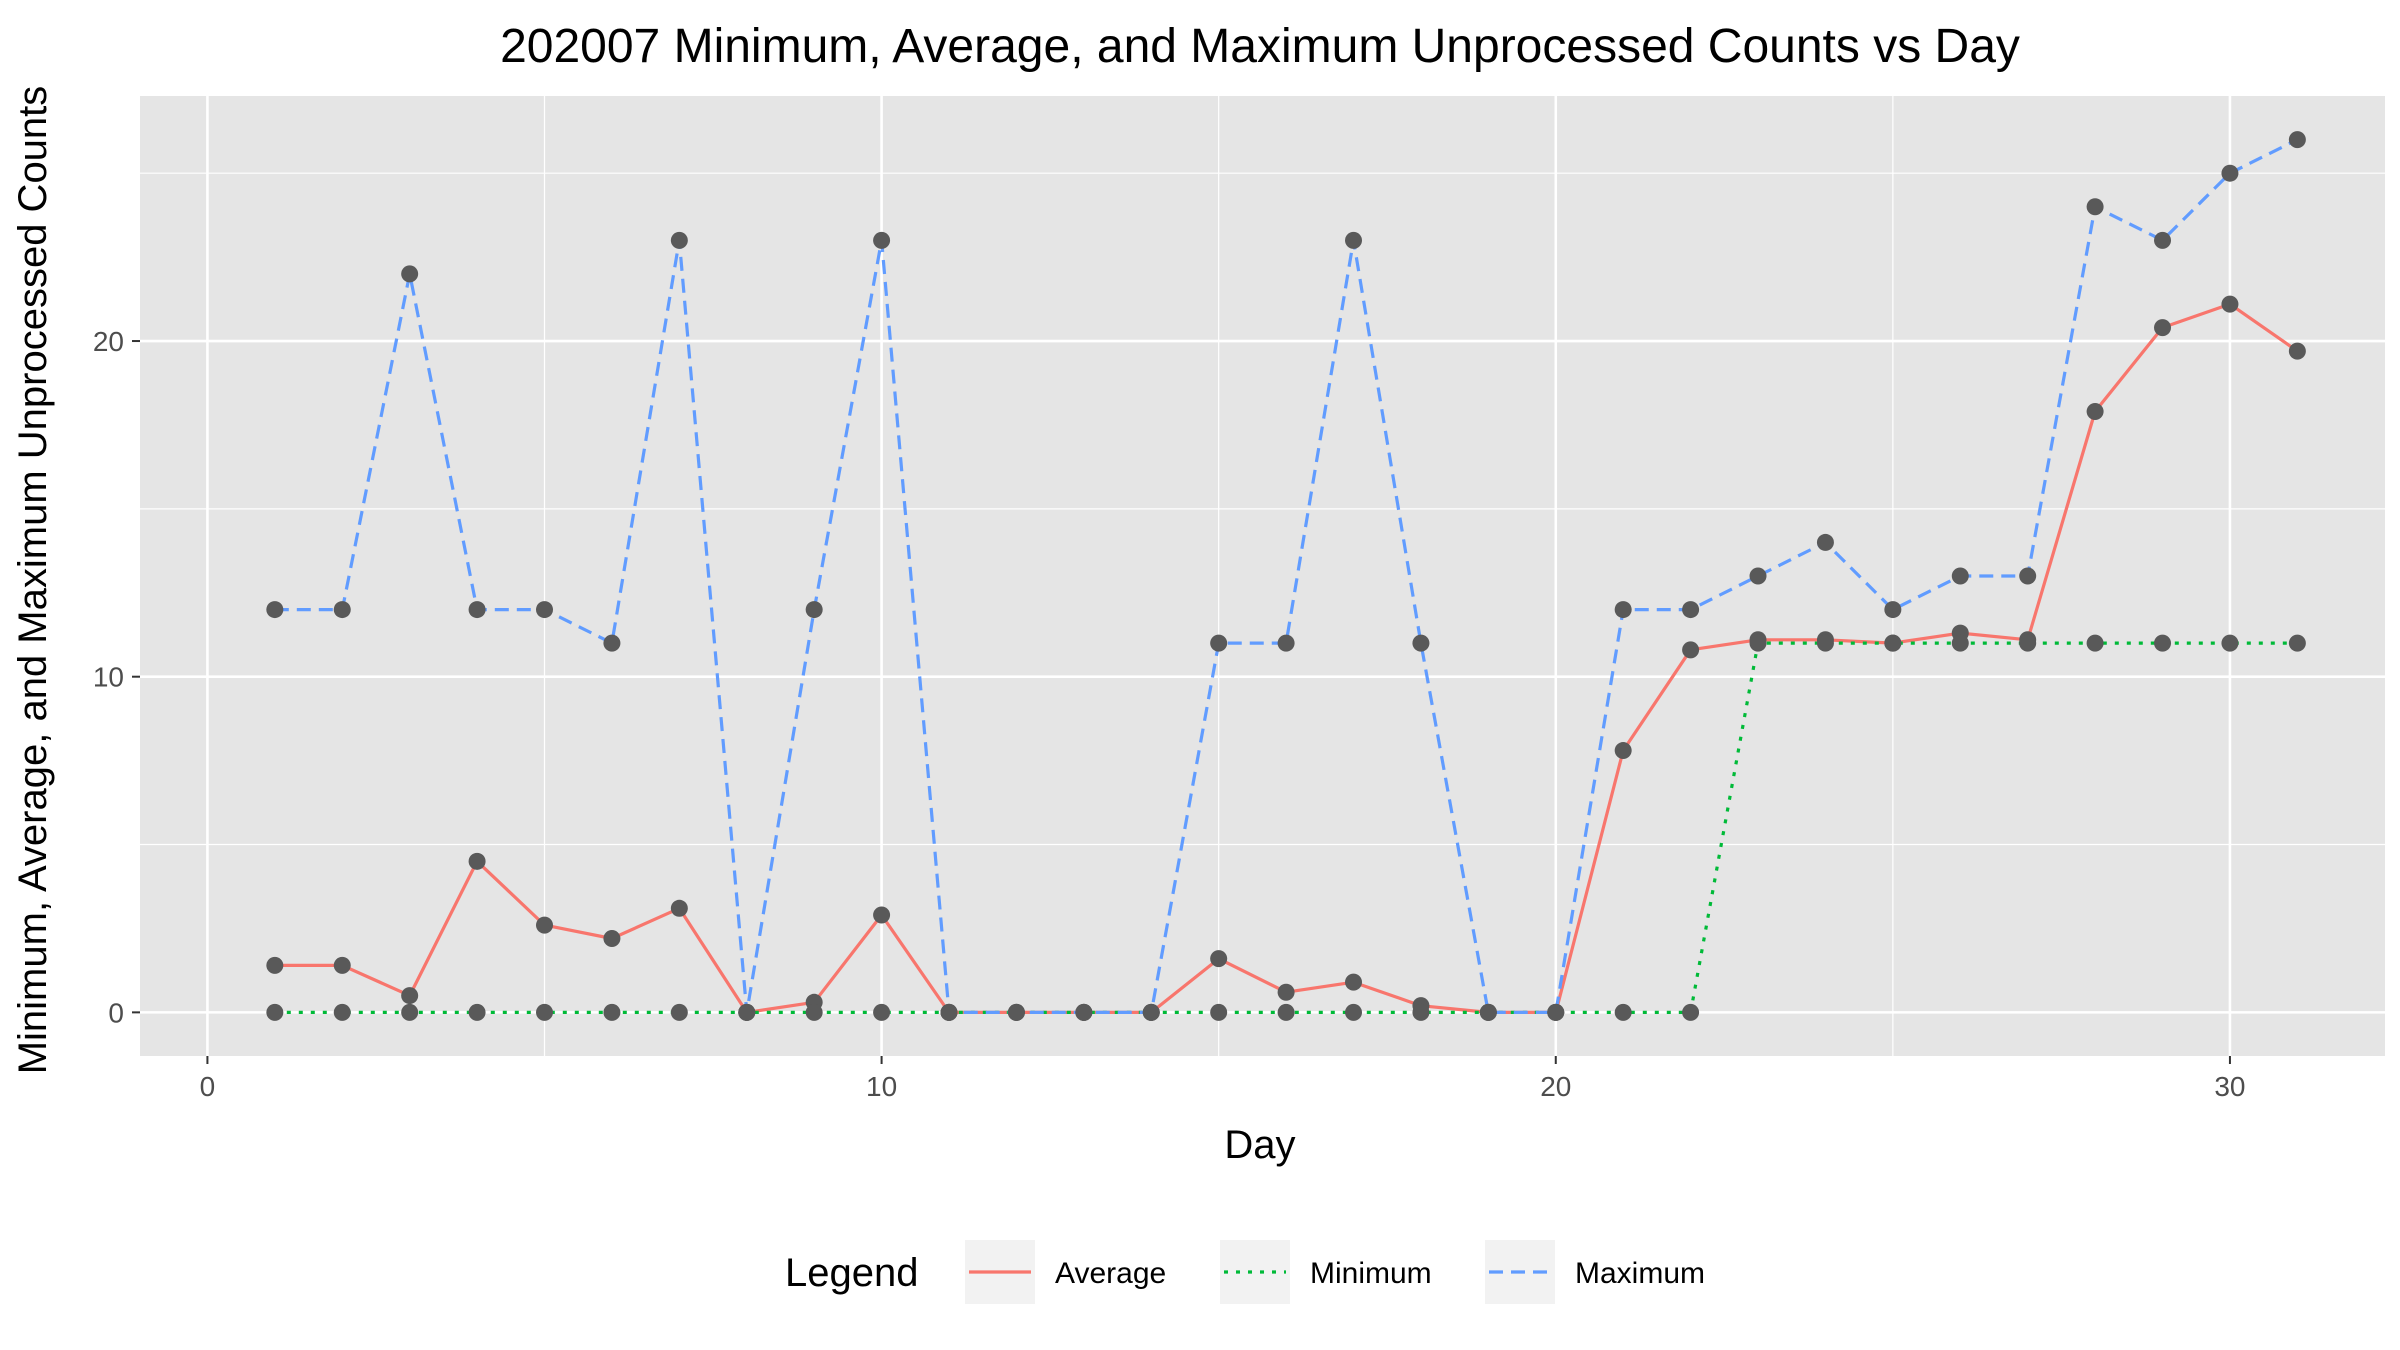 The width and height of the screenshot is (2400, 1350). I want to click on y-tick-label: 10, so click(108, 677).